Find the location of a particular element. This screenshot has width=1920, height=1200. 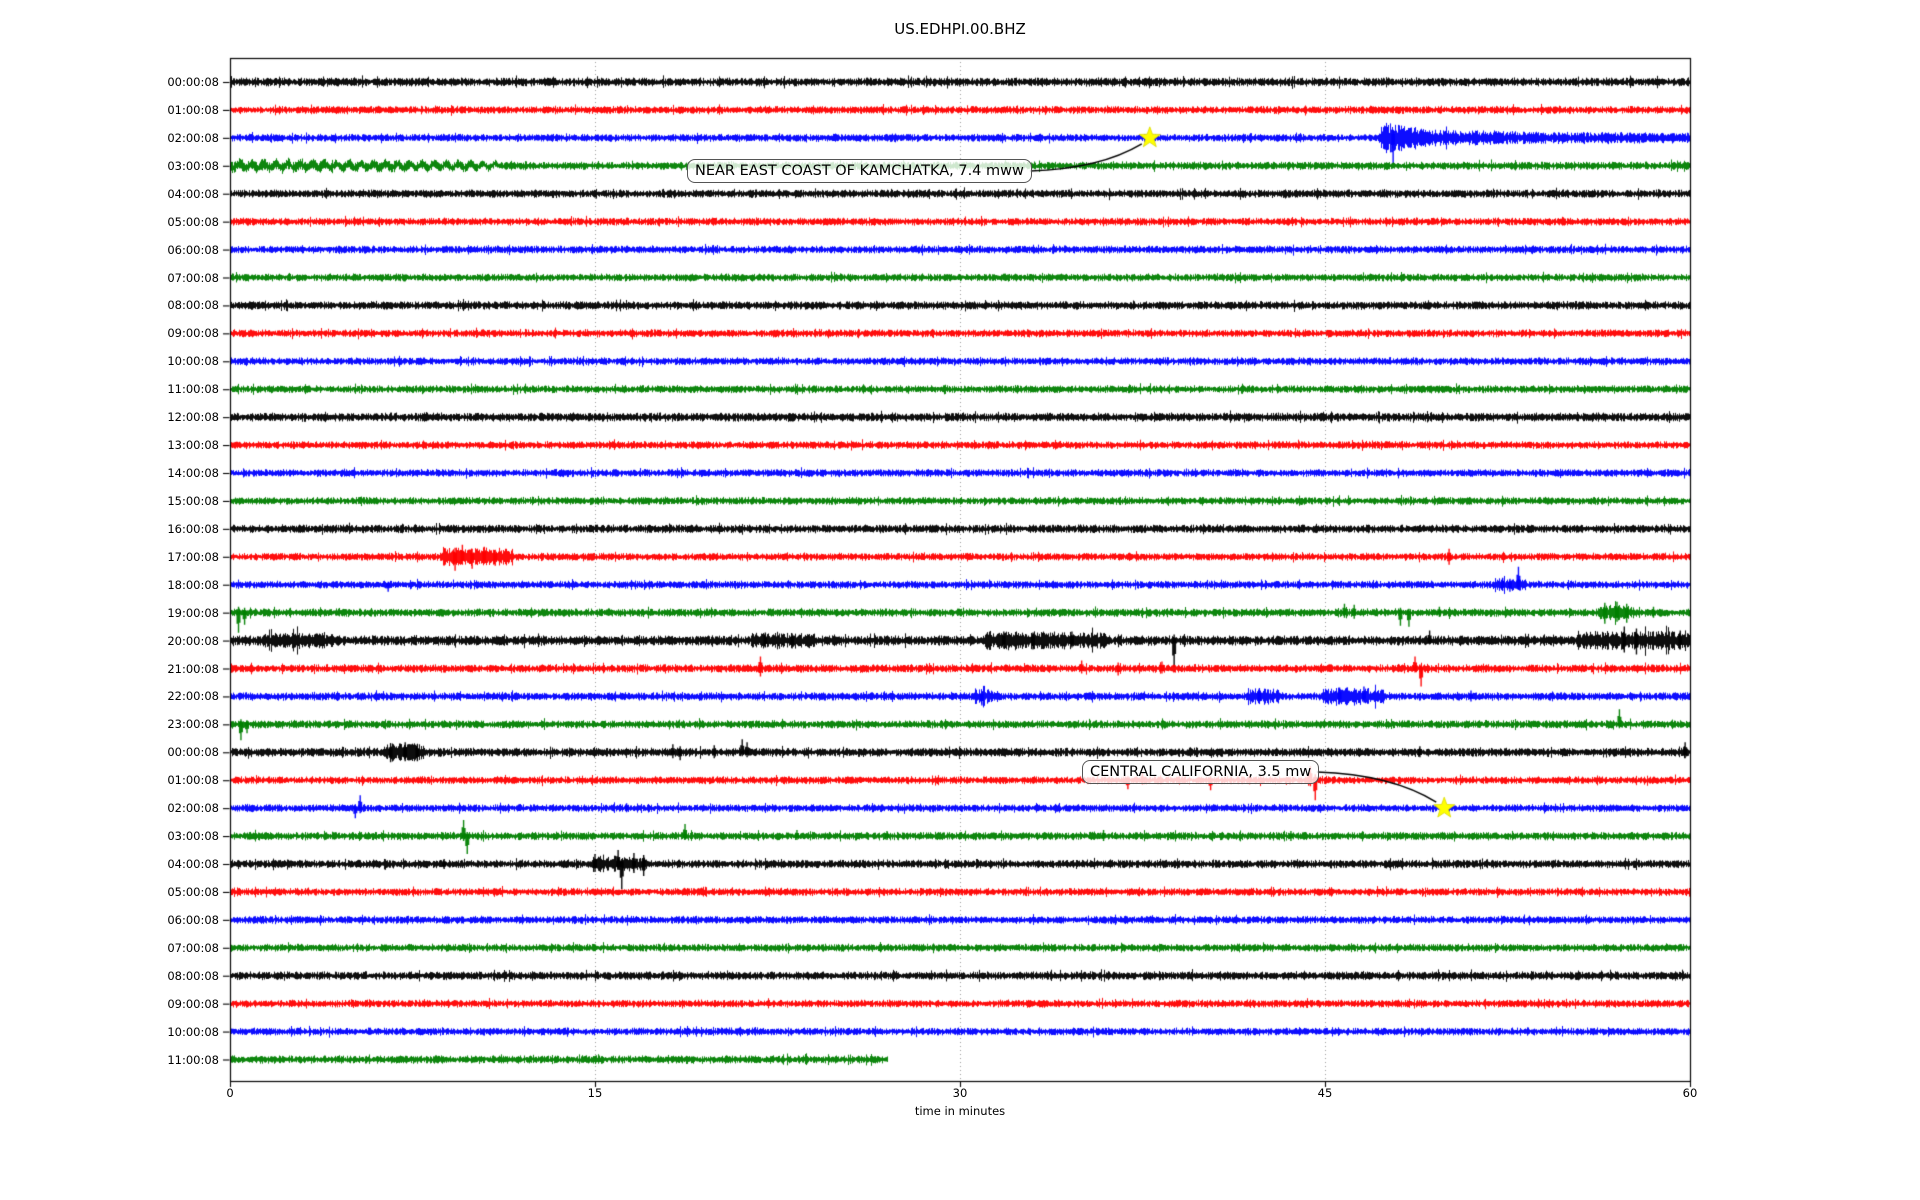

x-axis-label: time in minutes is located at coordinates (960, 1111).